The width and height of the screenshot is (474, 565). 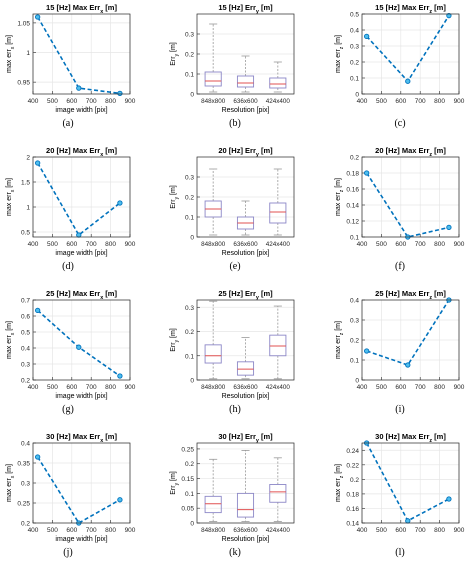 I want to click on y-tick-label: 0.18, so click(x=352, y=494).